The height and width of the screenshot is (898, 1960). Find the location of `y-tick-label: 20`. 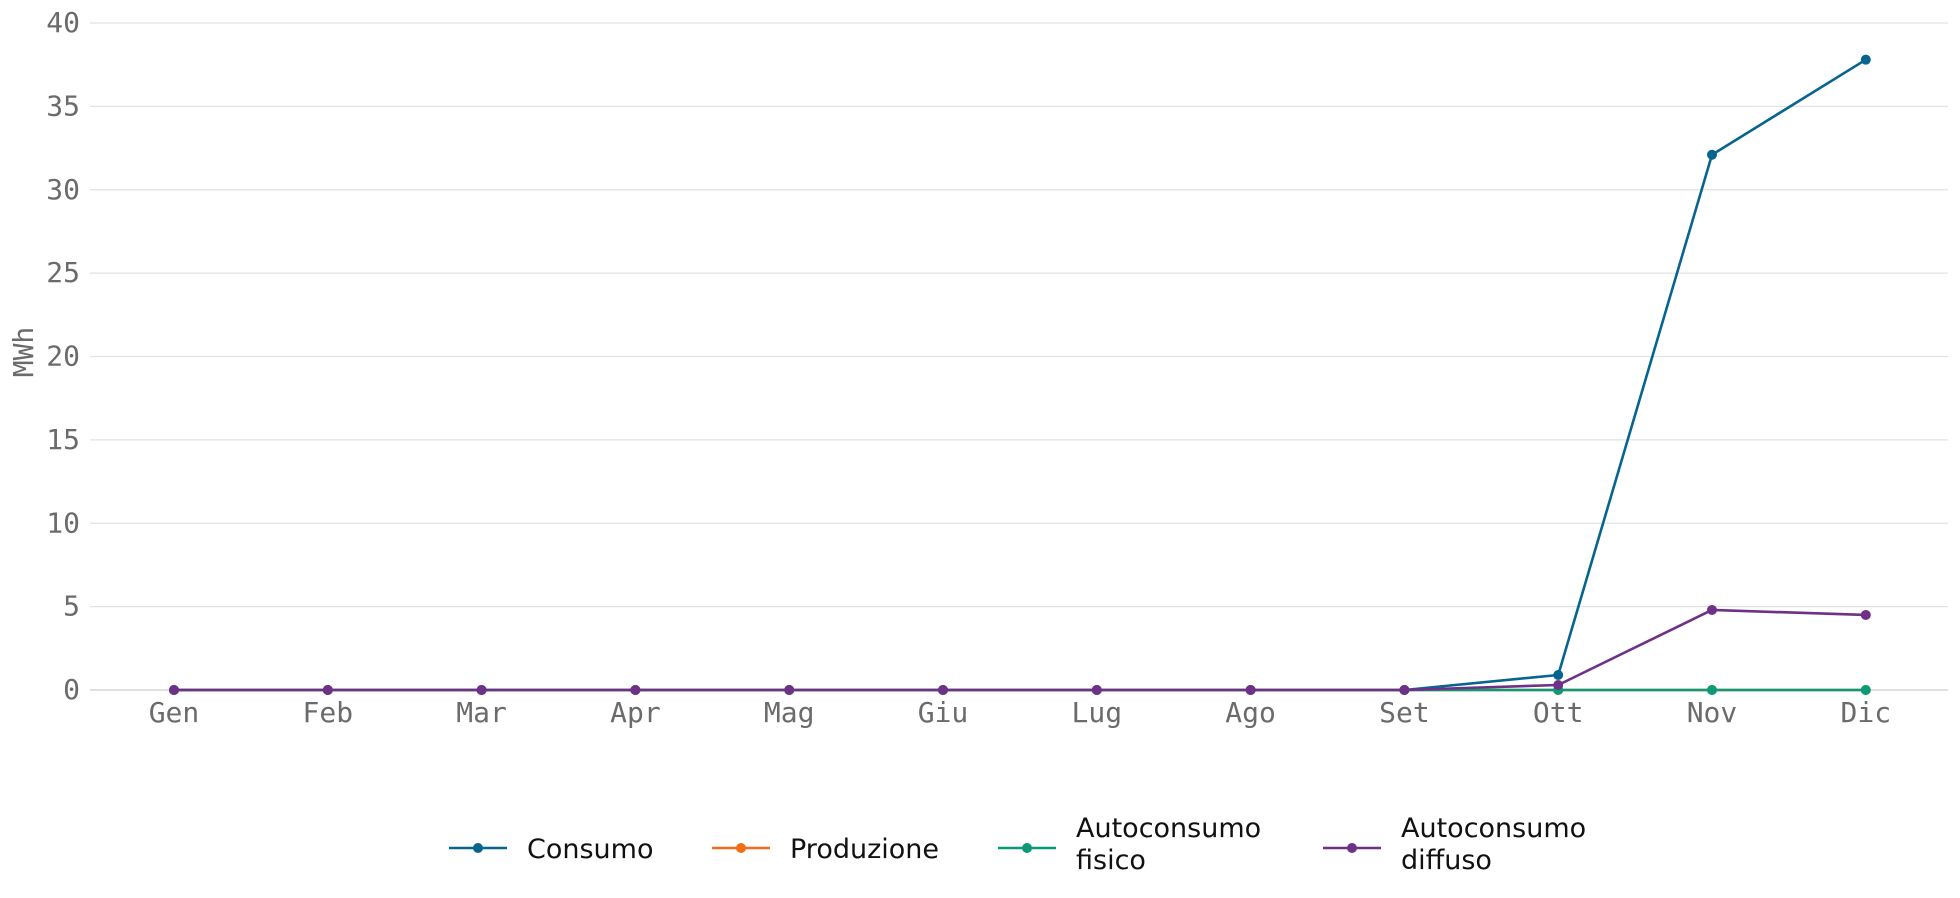

y-tick-label: 20 is located at coordinates (63, 356).